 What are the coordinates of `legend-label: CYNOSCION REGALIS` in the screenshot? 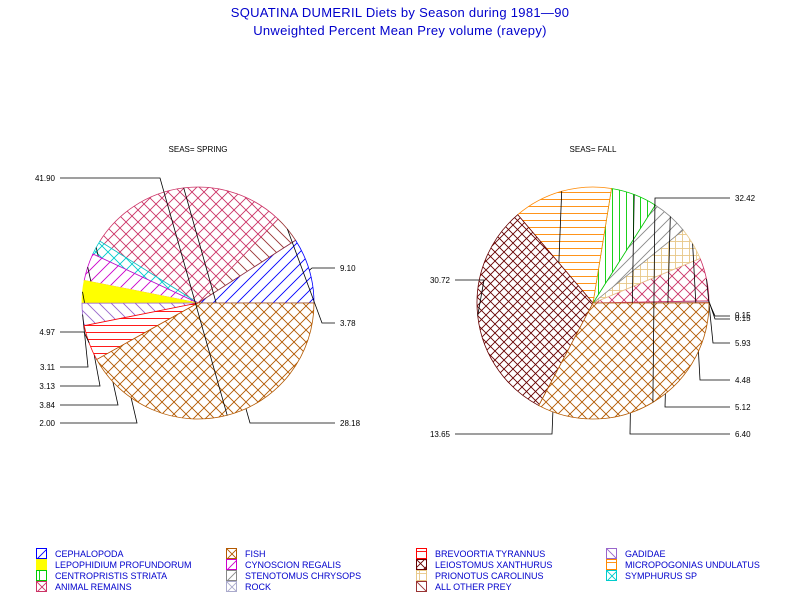 It's located at (293, 564).